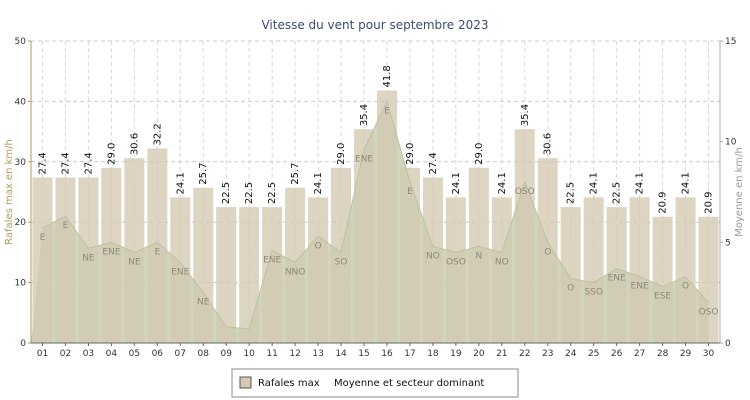 The image size is (750, 400). What do you see at coordinates (685, 287) in the screenshot?
I see `direction-label-29: O` at bounding box center [685, 287].